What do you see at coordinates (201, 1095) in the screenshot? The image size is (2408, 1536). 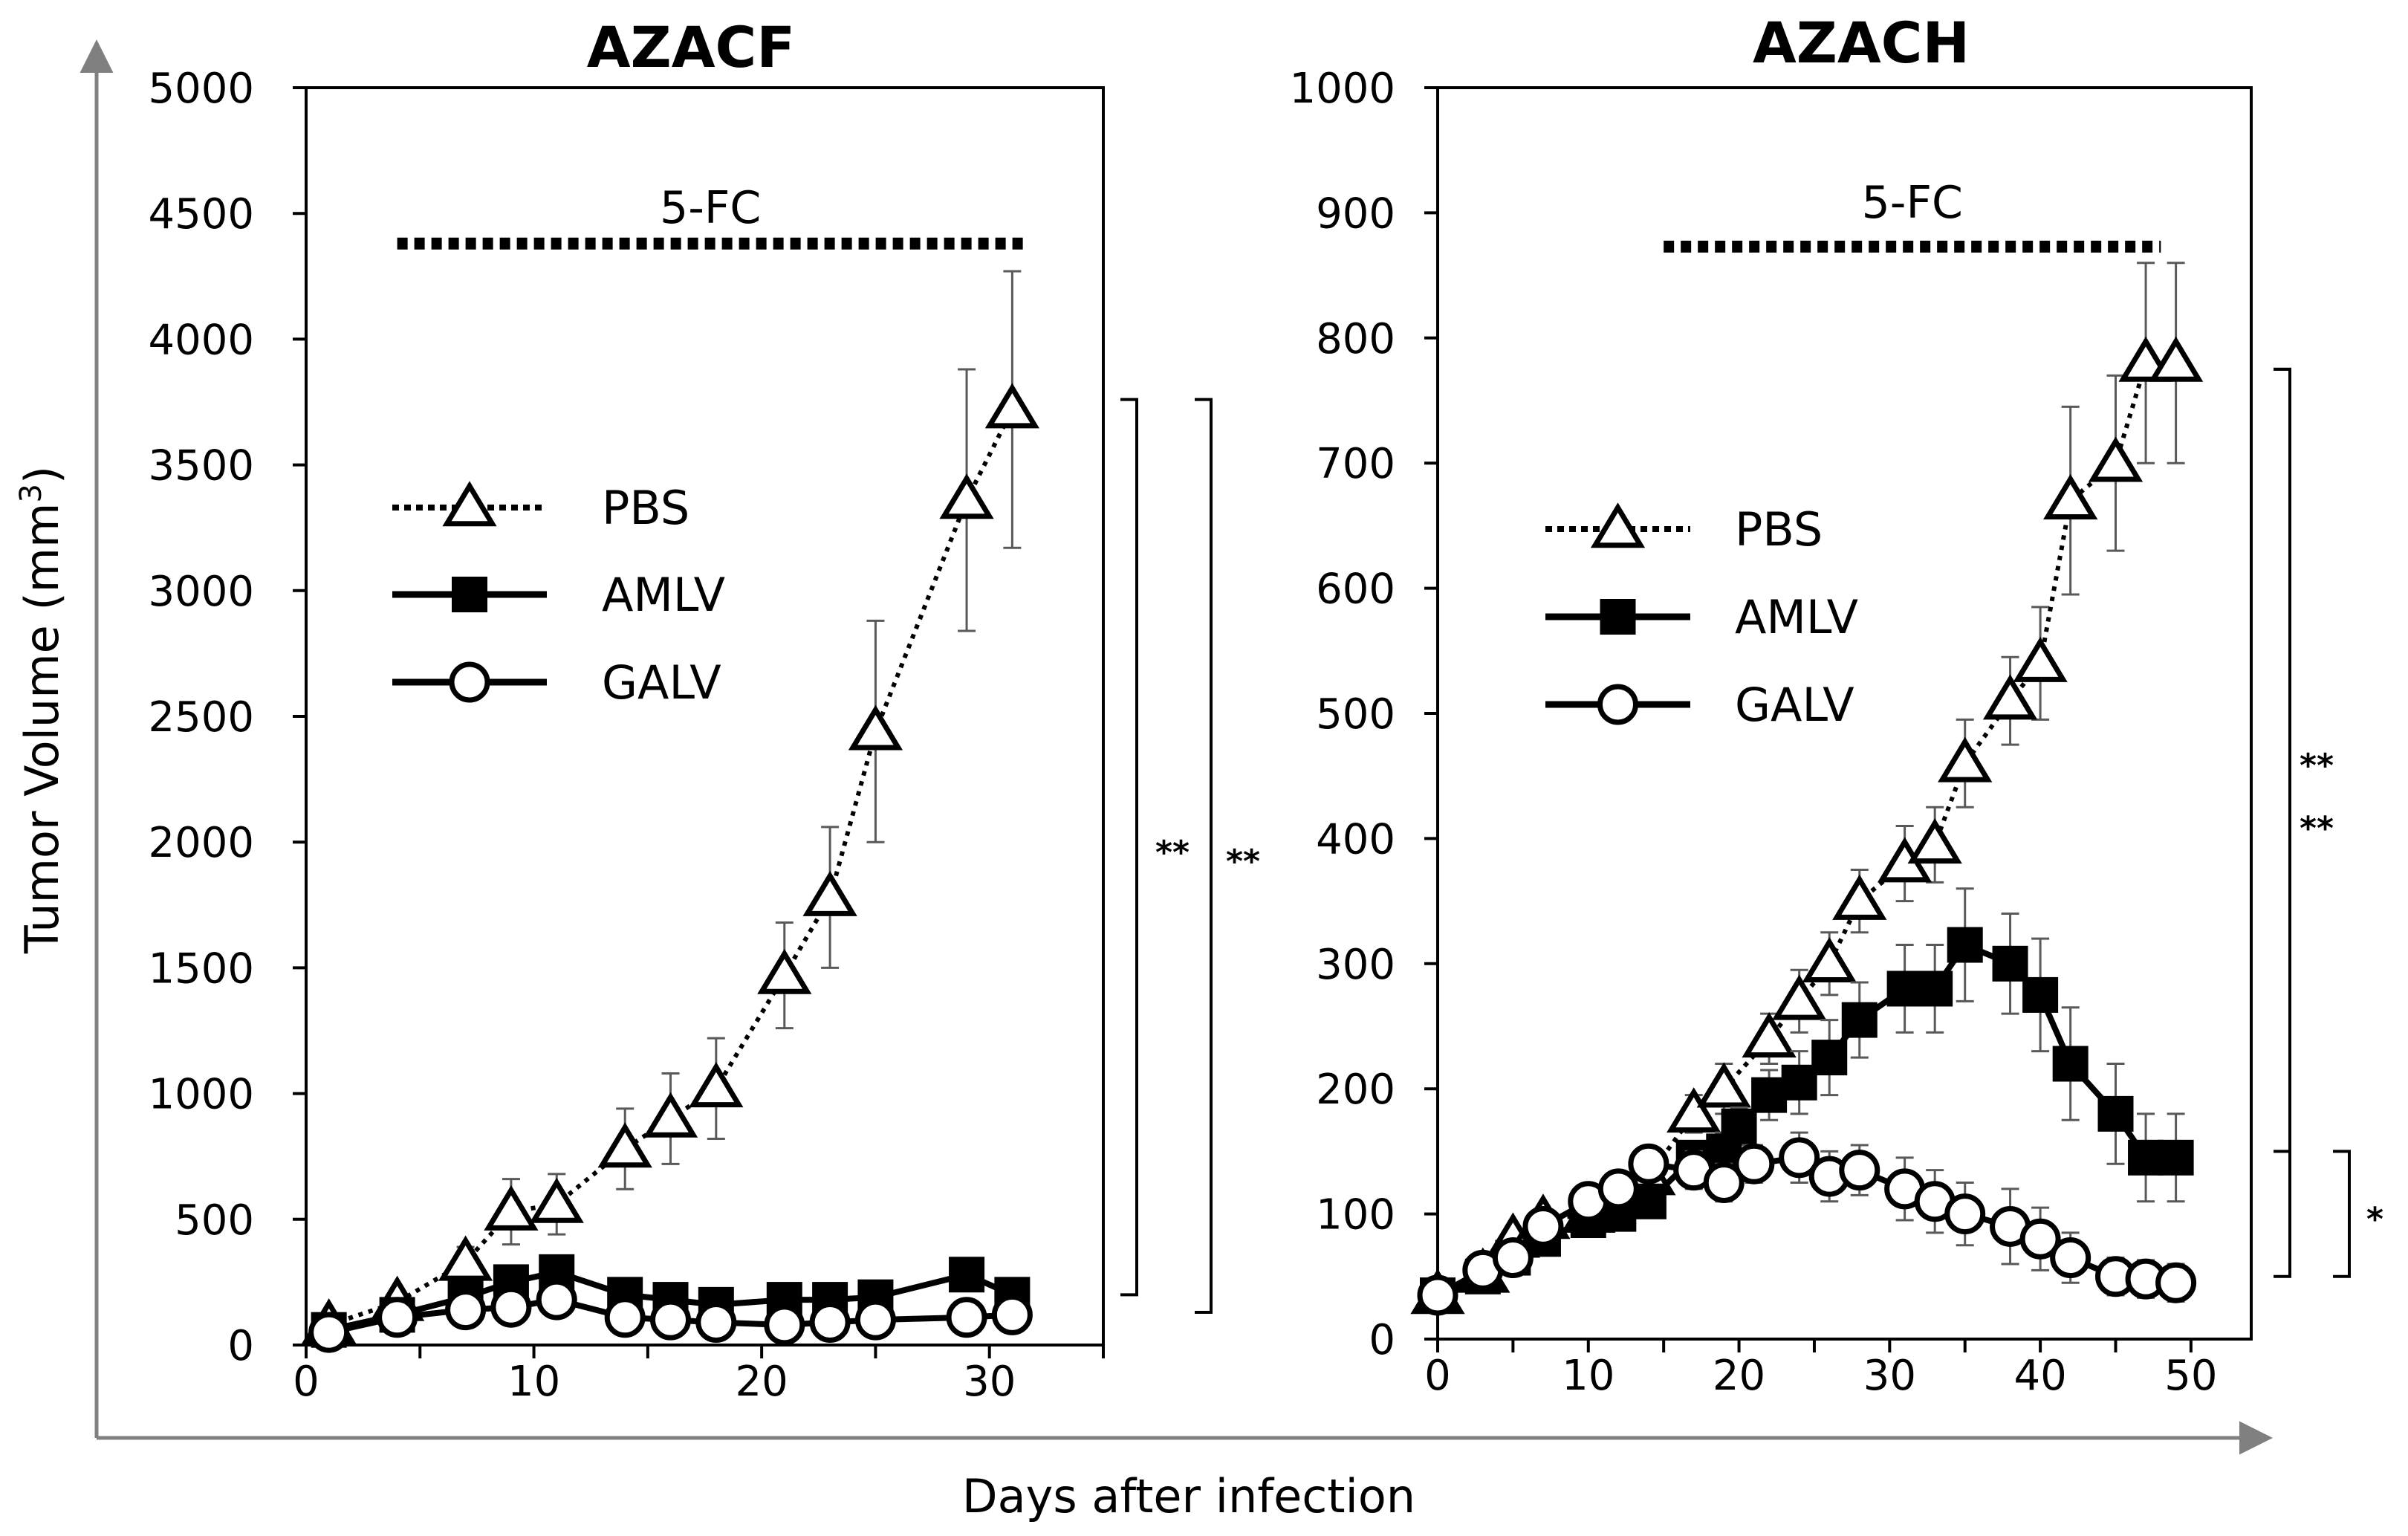 I see `y-tick-label-azacf: 1000` at bounding box center [201, 1095].